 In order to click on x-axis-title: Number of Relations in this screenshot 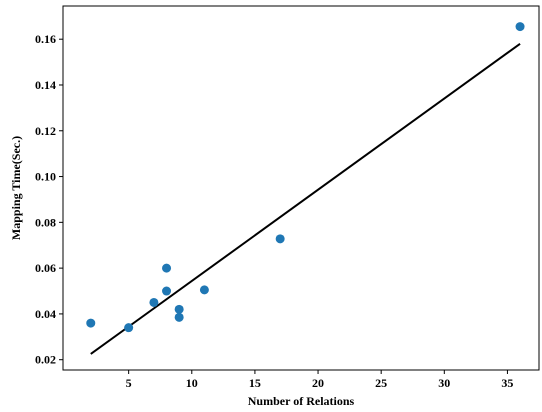, I will do `click(301, 401)`.